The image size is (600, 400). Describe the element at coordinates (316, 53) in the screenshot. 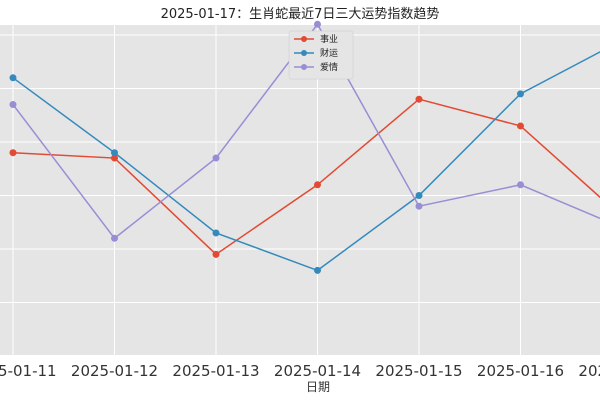

I see `legend-item: 财运` at that location.